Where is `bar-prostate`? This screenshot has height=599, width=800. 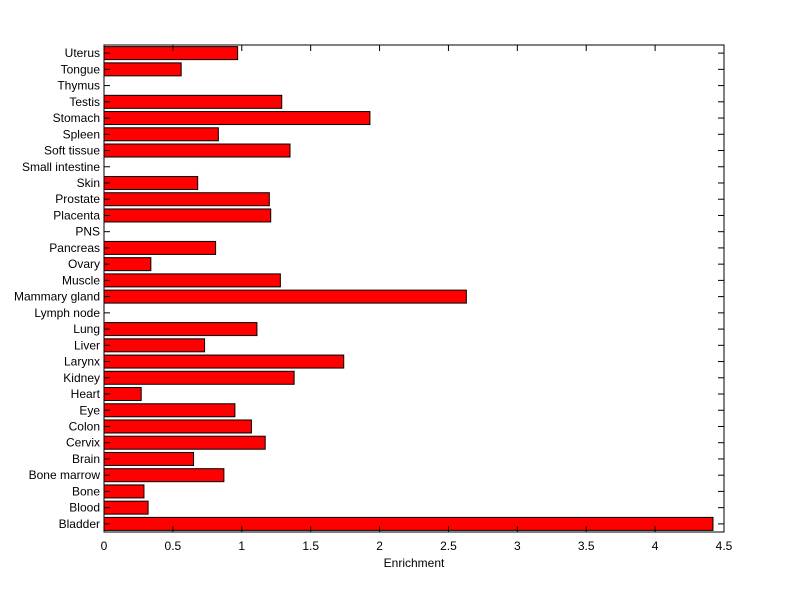 bar-prostate is located at coordinates (186, 199).